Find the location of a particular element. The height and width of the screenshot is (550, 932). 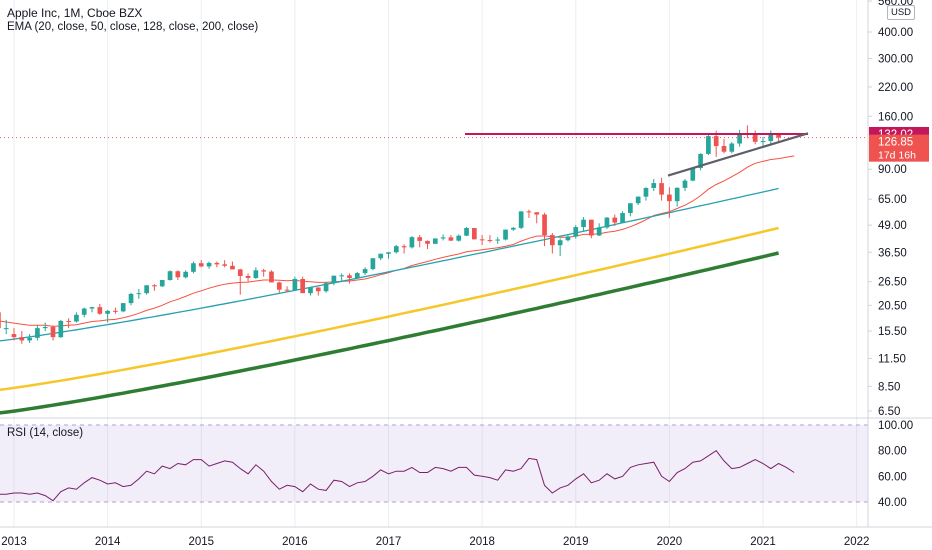

last-price-tag-text: 126.85 is located at coordinates (895, 143).